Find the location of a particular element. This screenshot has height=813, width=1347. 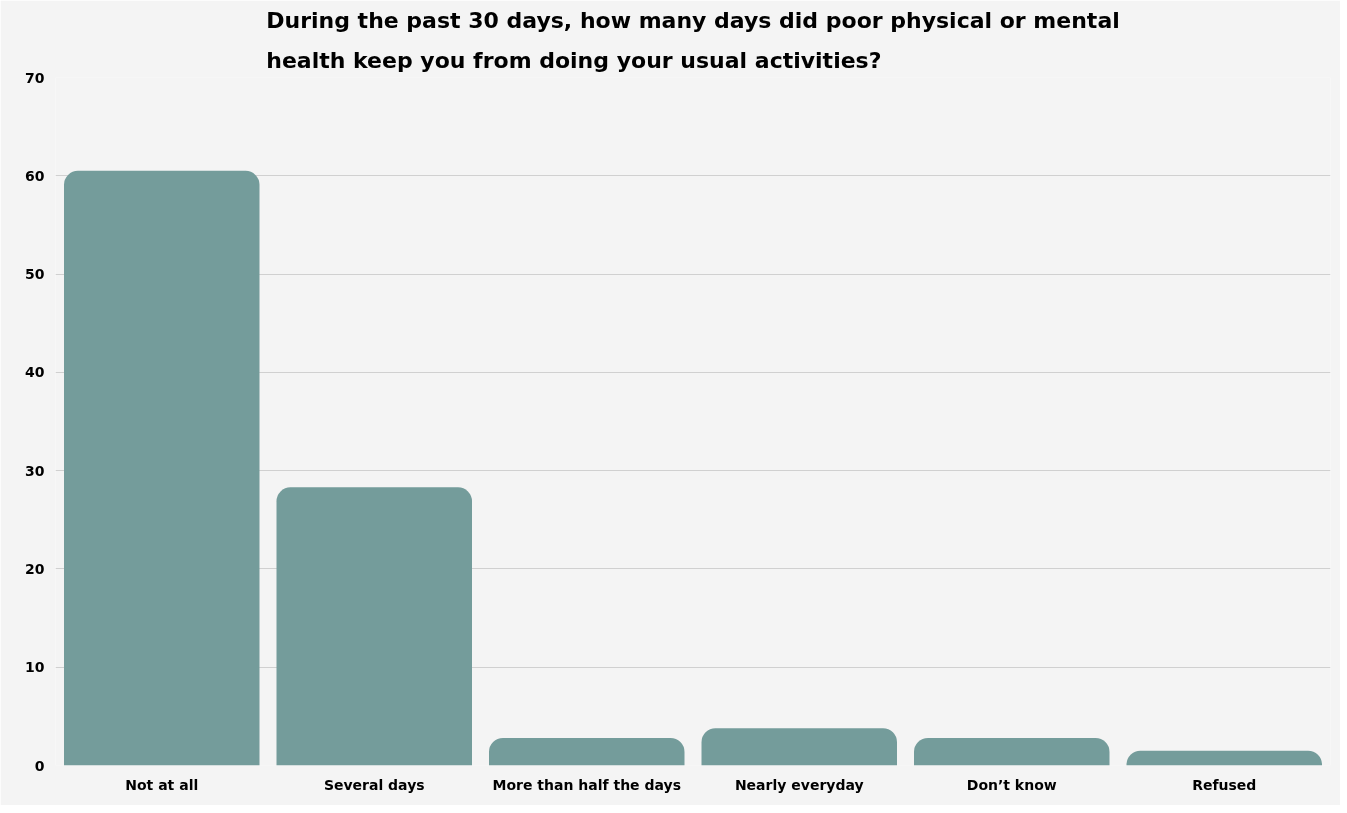

x-tick-label: More than half the days is located at coordinates (586, 784).